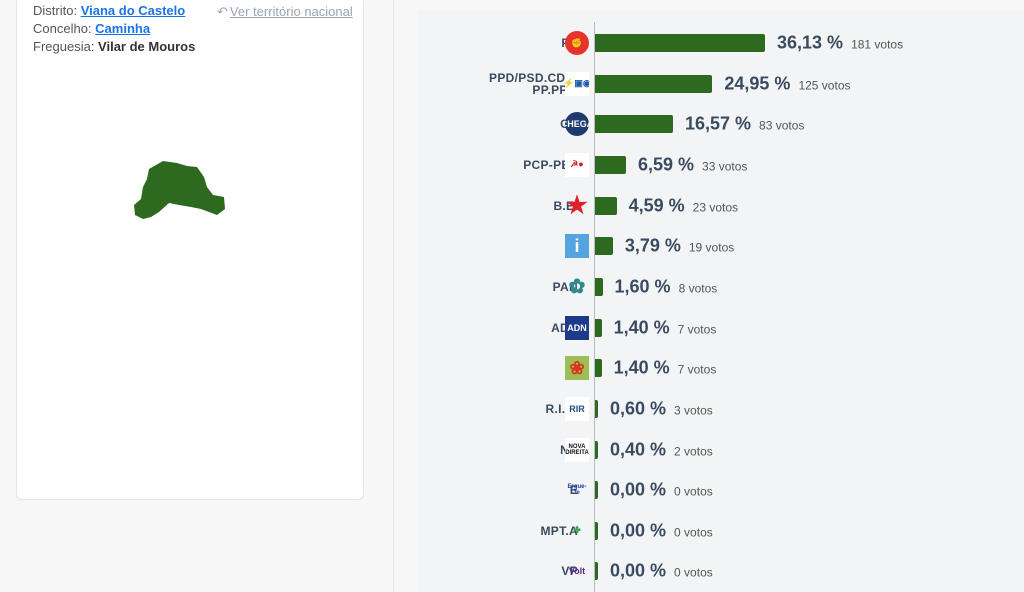 The width and height of the screenshot is (1024, 592). Describe the element at coordinates (721, 287) in the screenshot. I see `party-row: PAN ✿ 1,60 % 8 votos` at that location.